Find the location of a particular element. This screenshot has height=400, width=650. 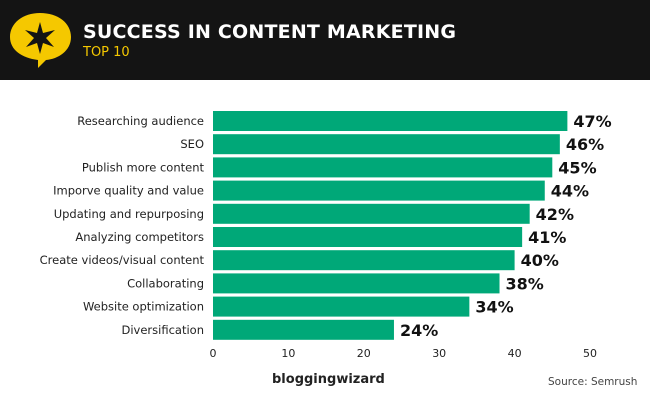

value-label: 24% is located at coordinates (419, 330).